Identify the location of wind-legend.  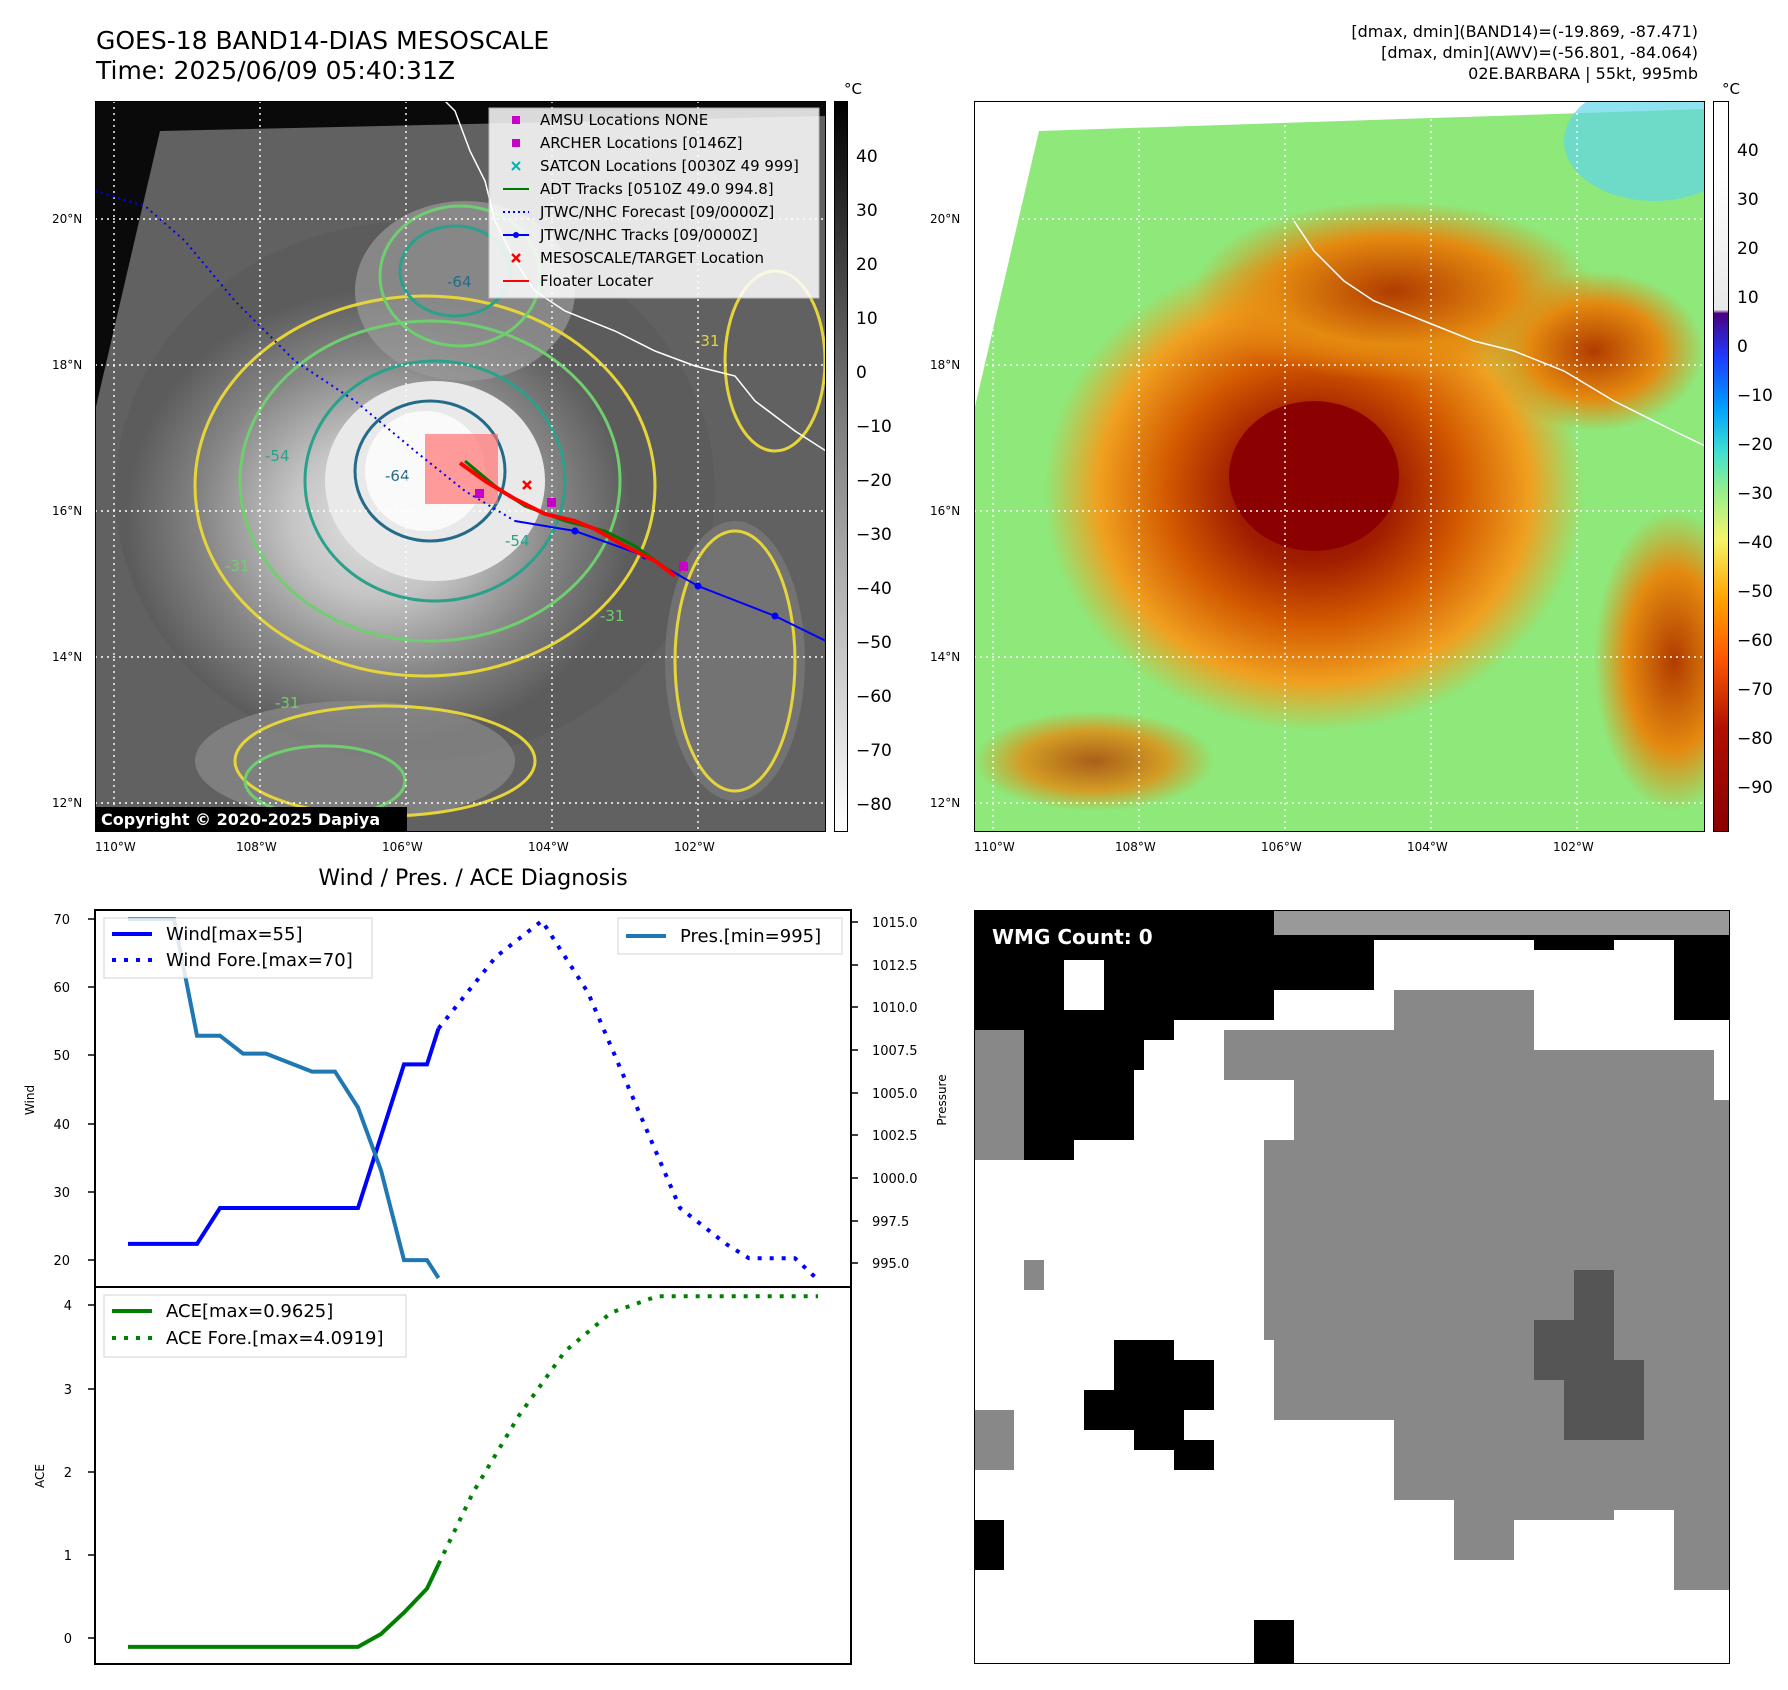
(238, 948).